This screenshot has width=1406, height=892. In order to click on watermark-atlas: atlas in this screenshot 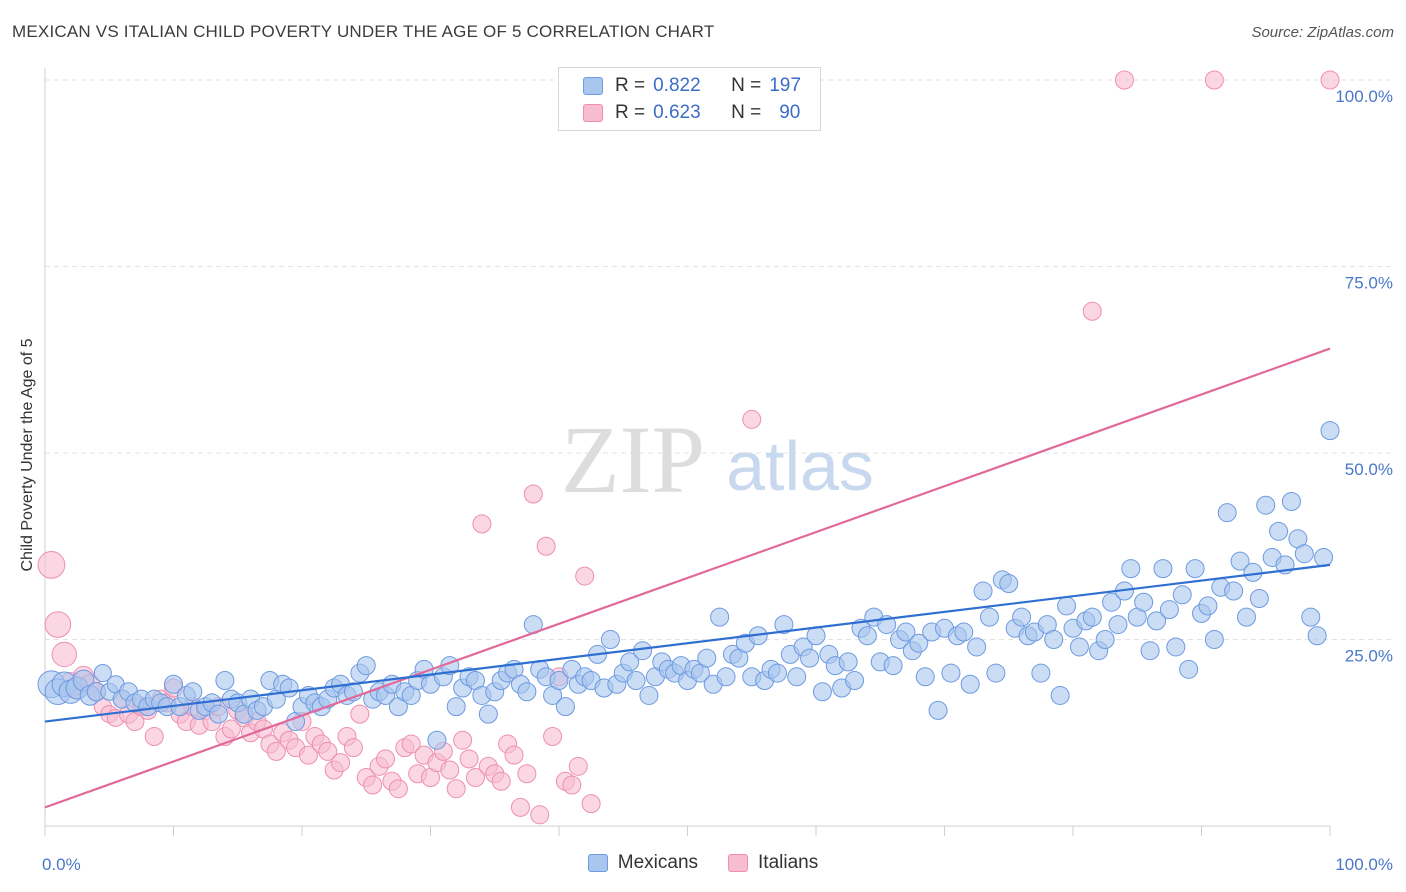, I will do `click(800, 466)`.